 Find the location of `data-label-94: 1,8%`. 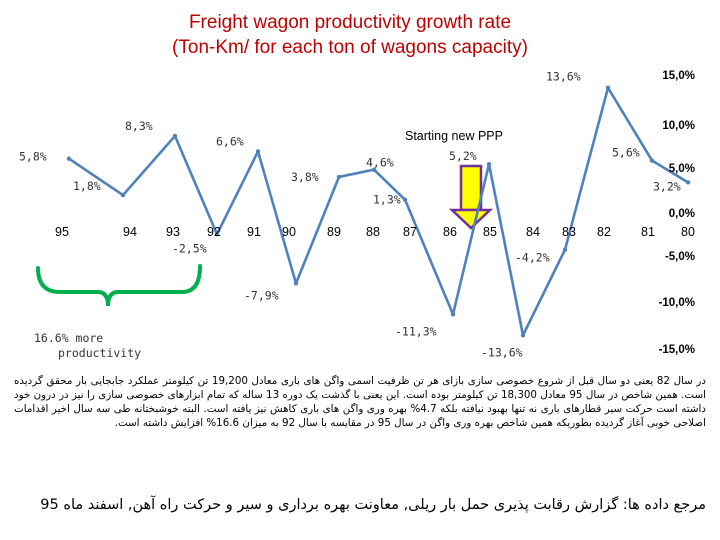

data-label-94: 1,8% is located at coordinates (87, 186).